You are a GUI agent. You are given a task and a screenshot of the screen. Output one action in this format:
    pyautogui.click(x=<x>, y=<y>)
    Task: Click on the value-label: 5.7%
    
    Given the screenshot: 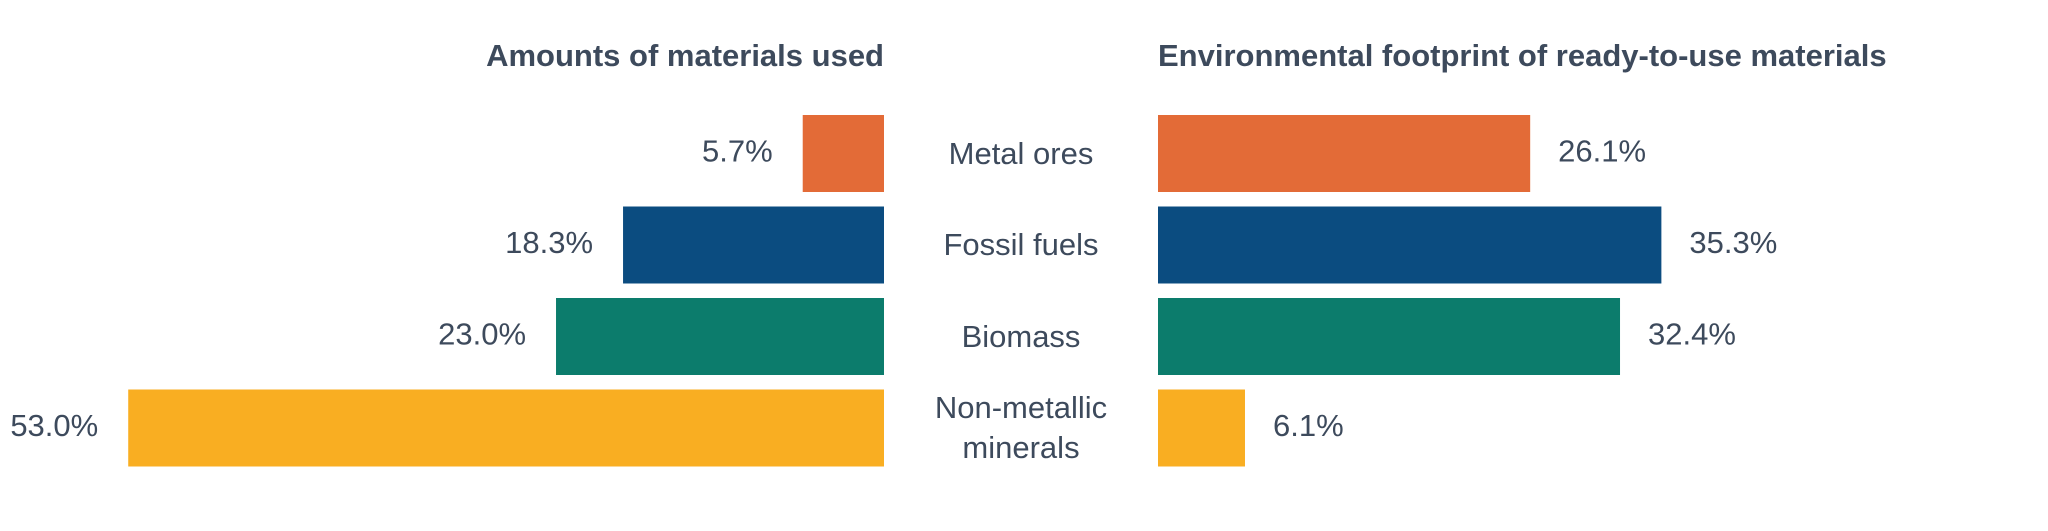 What is the action you would take?
    pyautogui.click(x=737, y=151)
    